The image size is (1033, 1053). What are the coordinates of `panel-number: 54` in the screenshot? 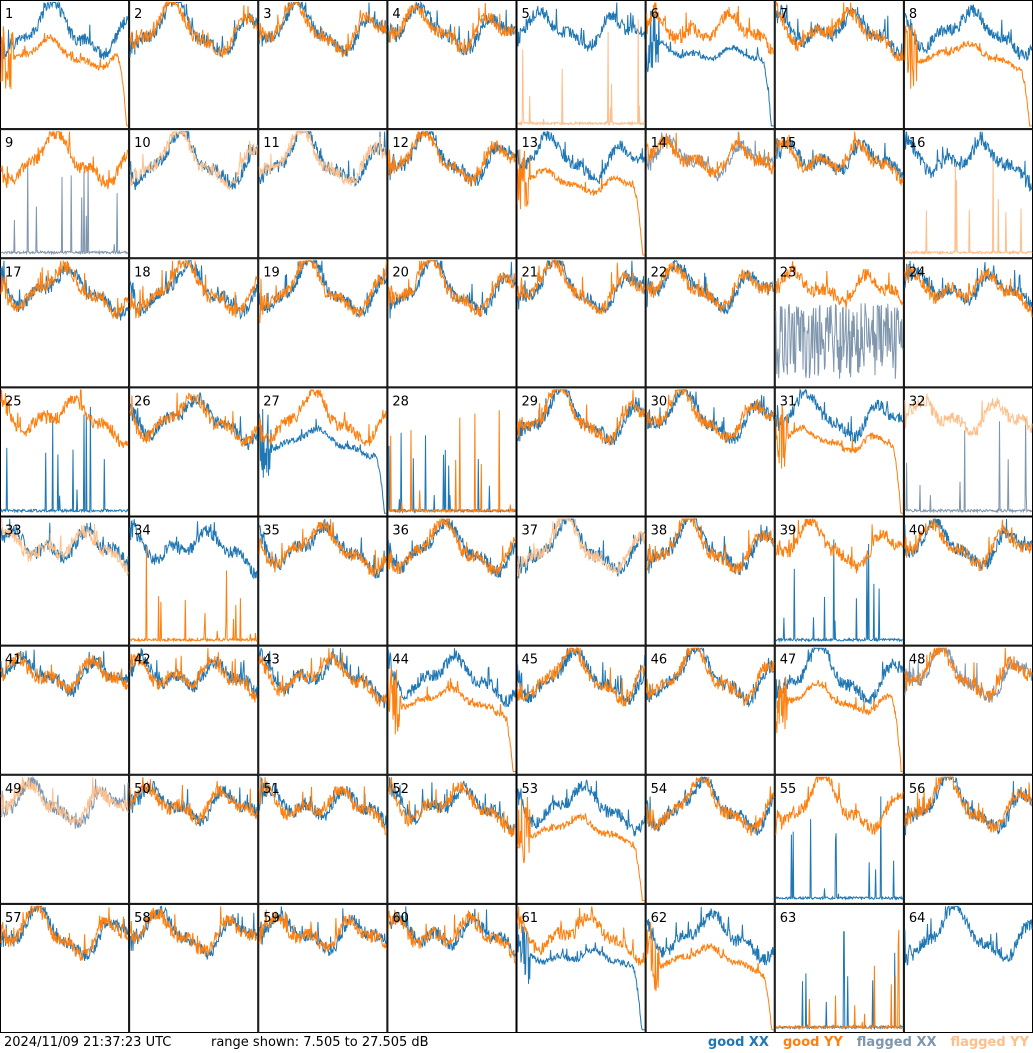 It's located at (659, 789).